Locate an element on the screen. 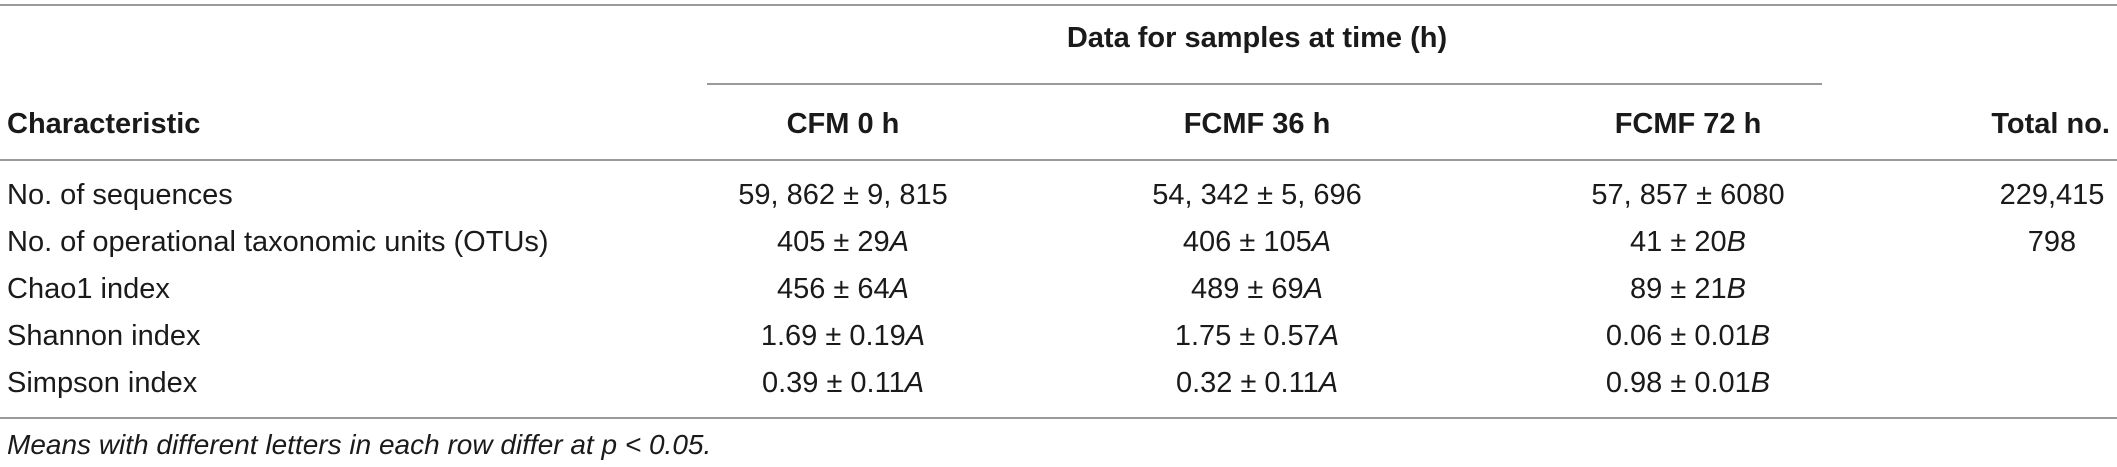  cell-cfm-0h: 59, 862 ± 9, 815 is located at coordinates (843, 195).